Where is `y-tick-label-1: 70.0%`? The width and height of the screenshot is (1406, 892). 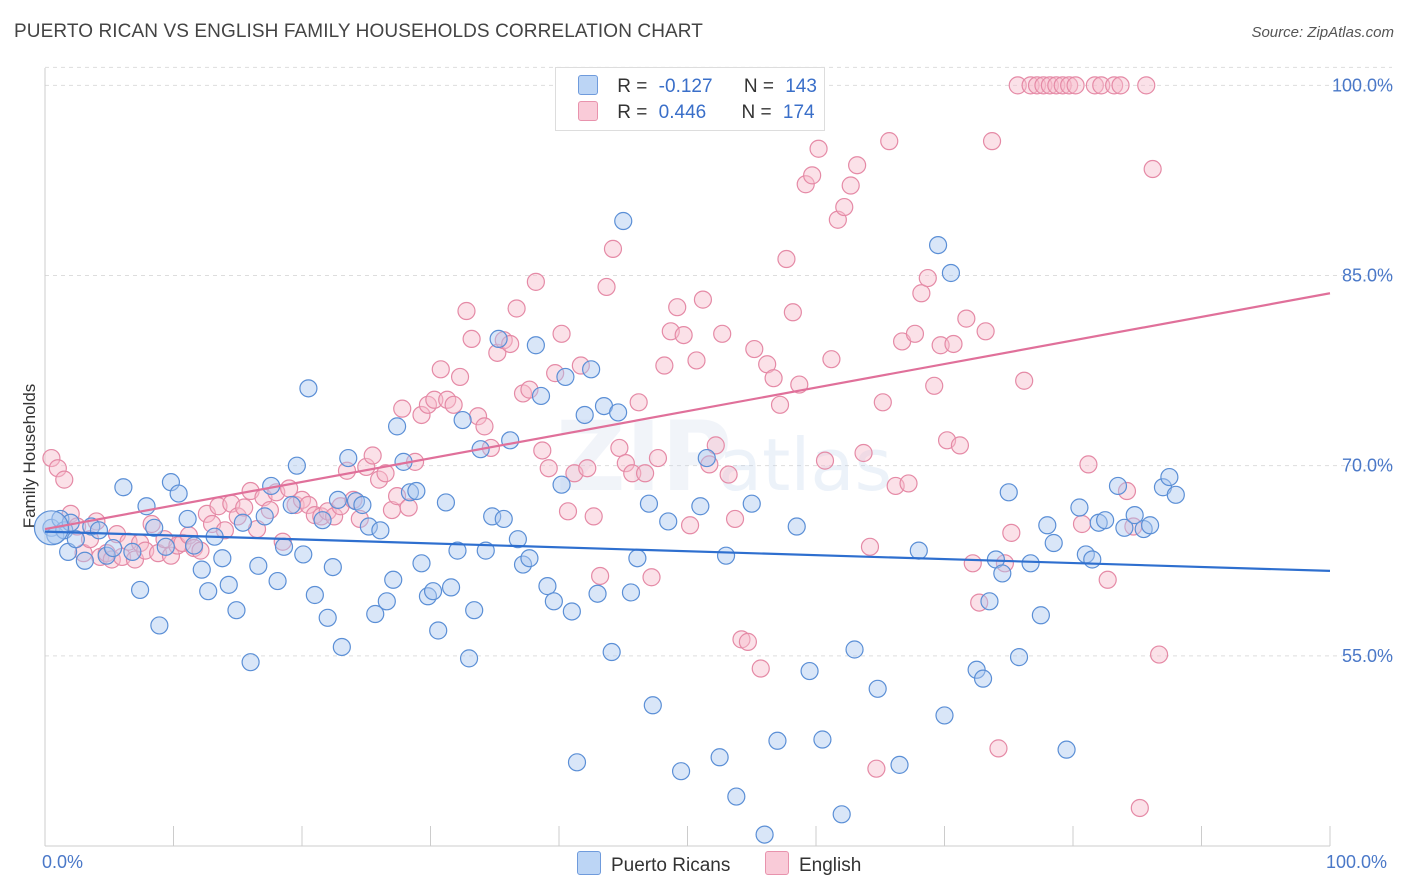 y-tick-label-1: 70.0% is located at coordinates (1367, 466).